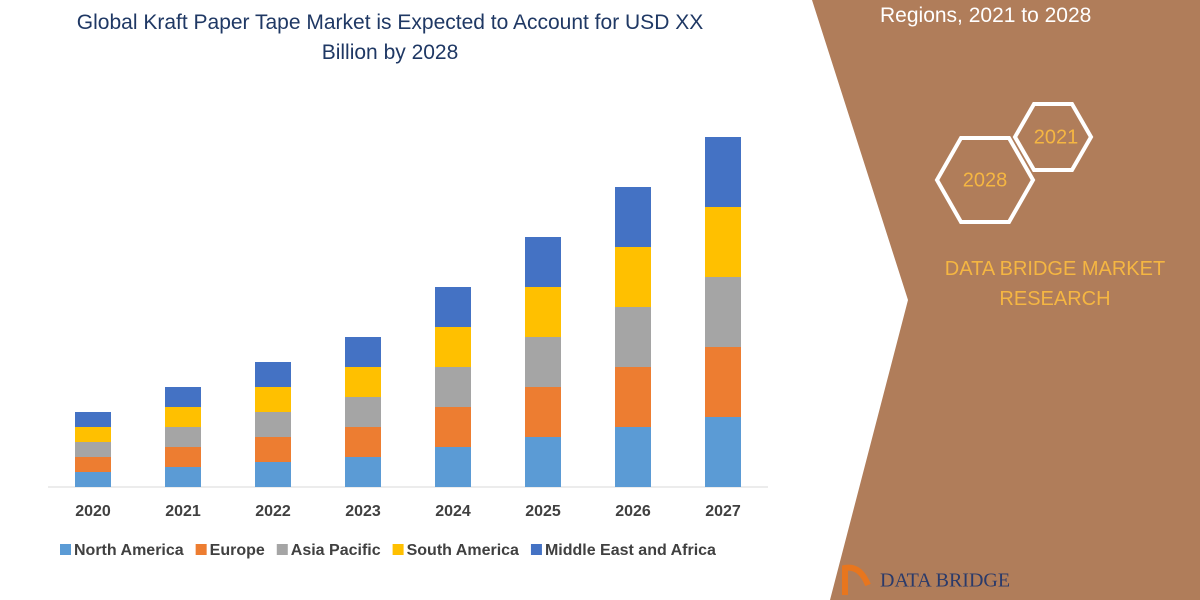 This screenshot has width=1200, height=600. What do you see at coordinates (336, 550) in the screenshot?
I see `legend-label: Asia Pacific` at bounding box center [336, 550].